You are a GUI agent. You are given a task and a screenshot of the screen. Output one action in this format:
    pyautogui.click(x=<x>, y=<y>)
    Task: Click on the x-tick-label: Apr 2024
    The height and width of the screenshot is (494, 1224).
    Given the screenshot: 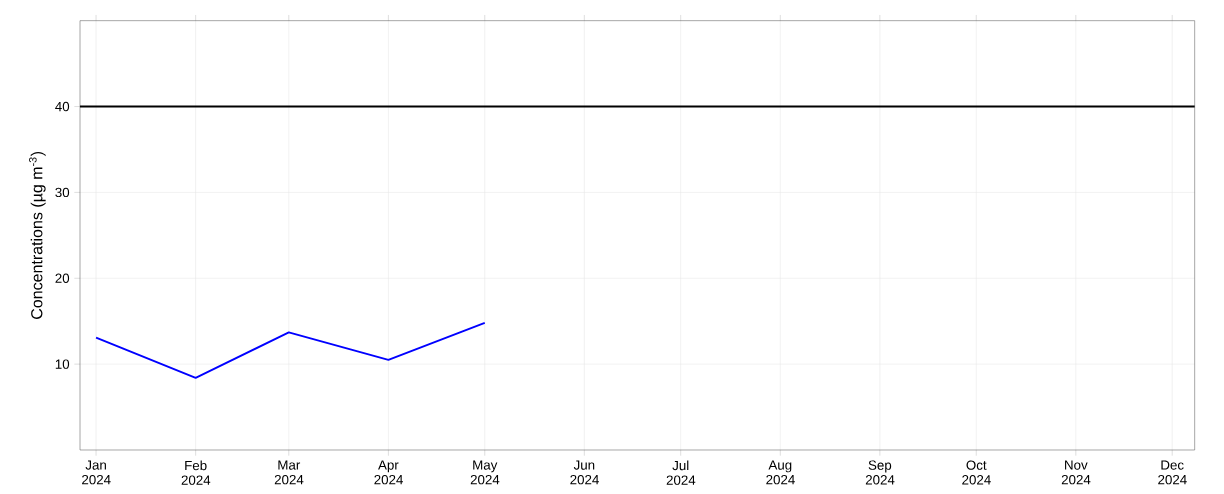 What is the action you would take?
    pyautogui.click(x=388, y=472)
    